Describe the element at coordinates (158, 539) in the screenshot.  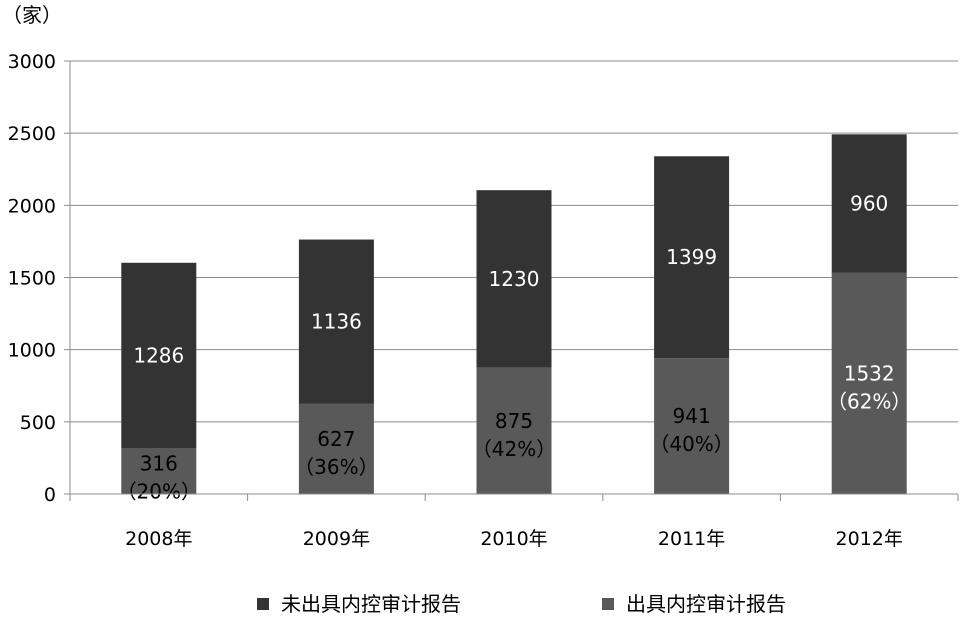
I see `x-tick-label: 2008年` at that location.